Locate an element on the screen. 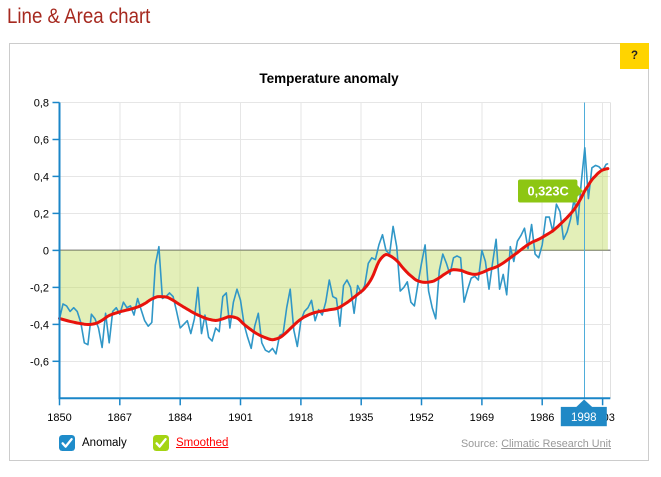 This screenshot has width=661, height=477. svg-text: 0,323C is located at coordinates (548, 190).